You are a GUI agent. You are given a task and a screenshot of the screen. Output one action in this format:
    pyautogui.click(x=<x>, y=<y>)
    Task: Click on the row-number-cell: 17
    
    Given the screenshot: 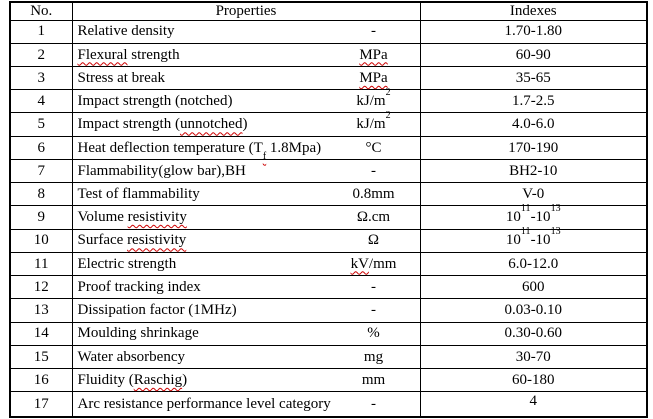 What is the action you would take?
    pyautogui.click(x=41, y=404)
    